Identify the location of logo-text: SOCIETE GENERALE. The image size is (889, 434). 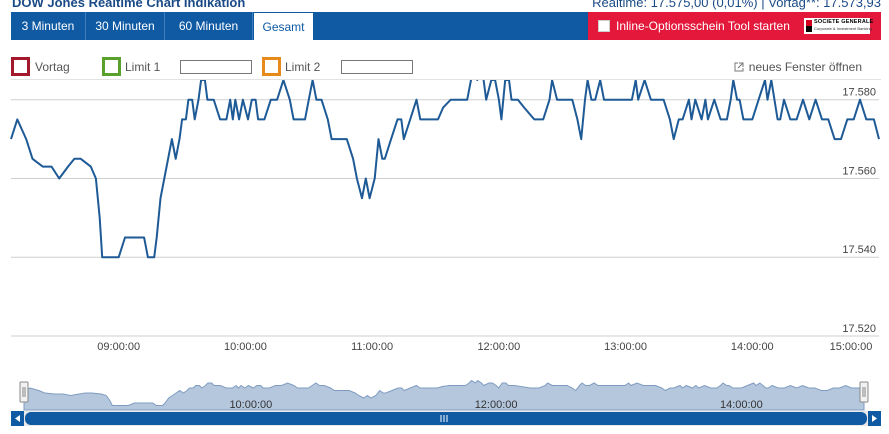
(844, 22).